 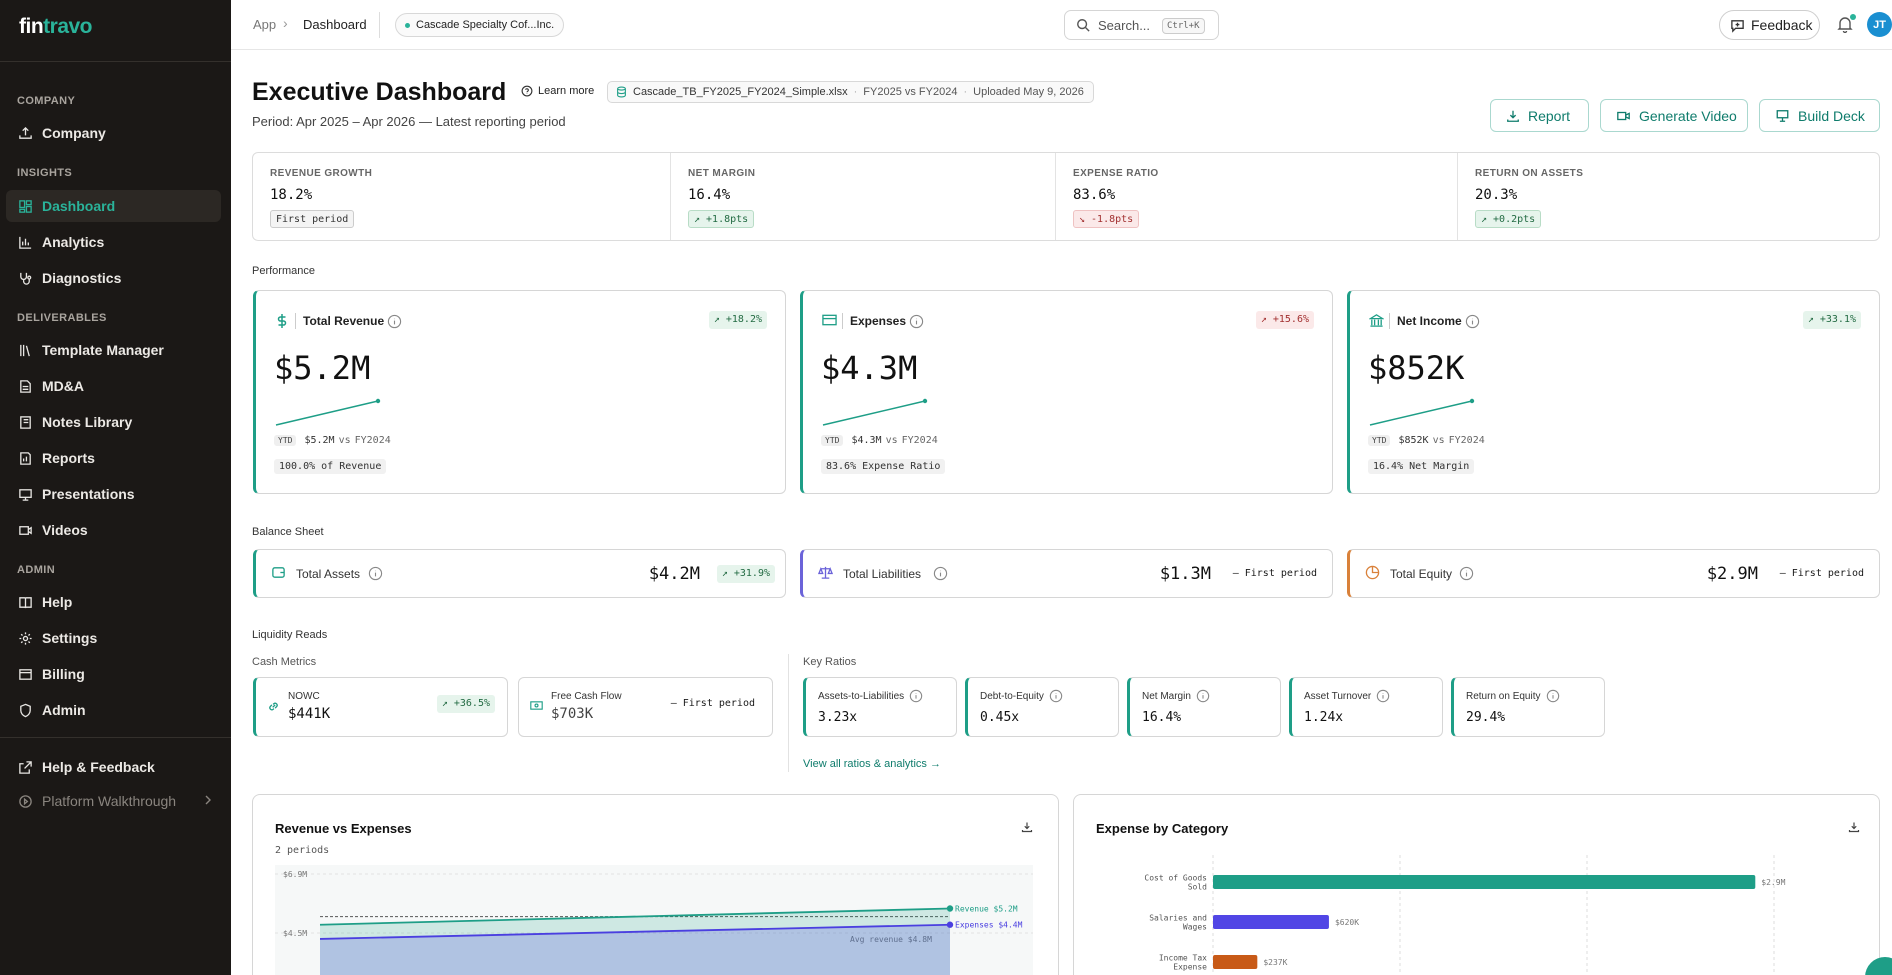 I want to click on ratio-card-assets-to-liabilities: Assets-to-Liabilities 3.23x, so click(x=880, y=707).